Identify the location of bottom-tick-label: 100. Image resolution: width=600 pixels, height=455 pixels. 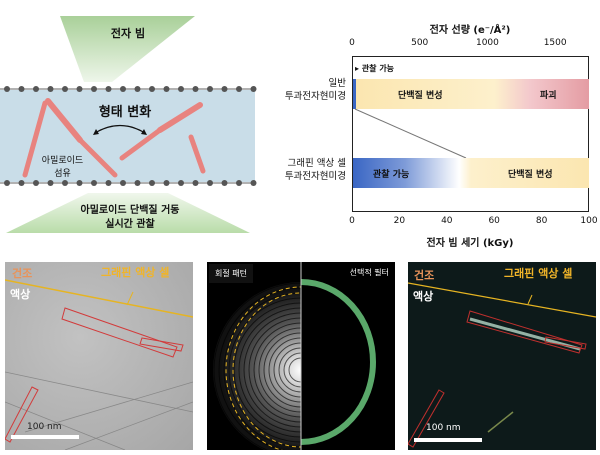
(589, 221).